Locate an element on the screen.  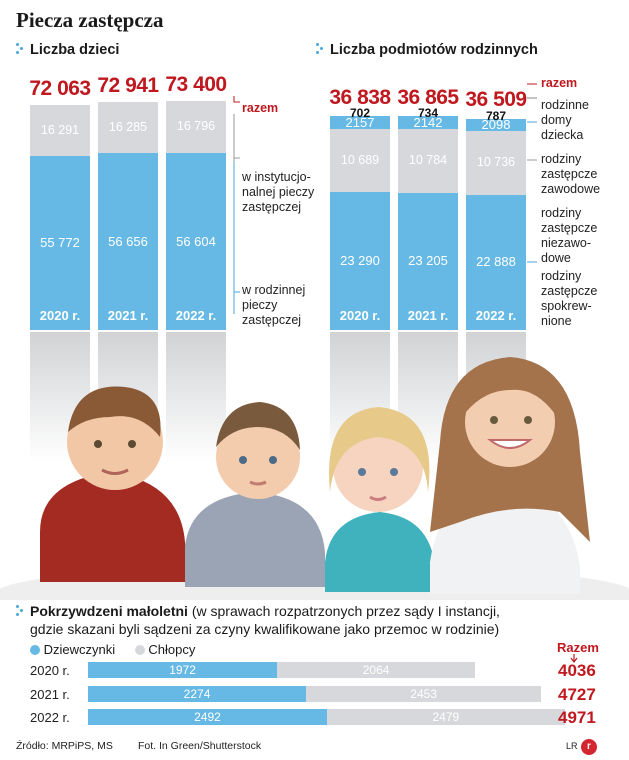
page-title: Piecza zastępcza is located at coordinates (90, 20).